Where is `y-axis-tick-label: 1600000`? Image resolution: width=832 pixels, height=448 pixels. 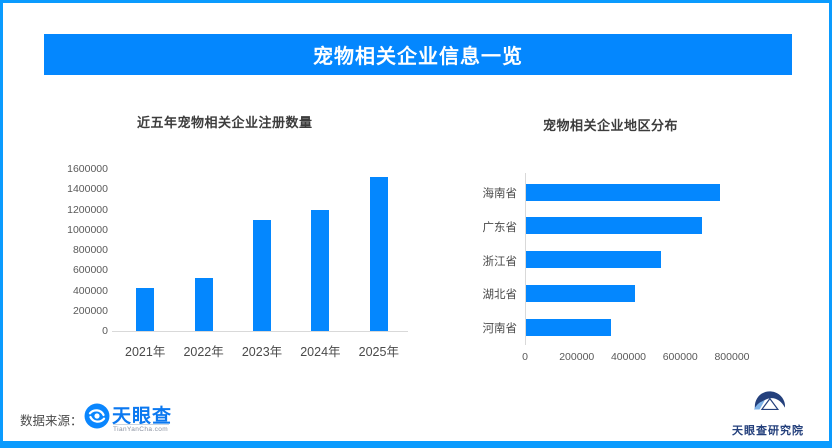
y-axis-tick-label: 1600000 is located at coordinates (87, 169).